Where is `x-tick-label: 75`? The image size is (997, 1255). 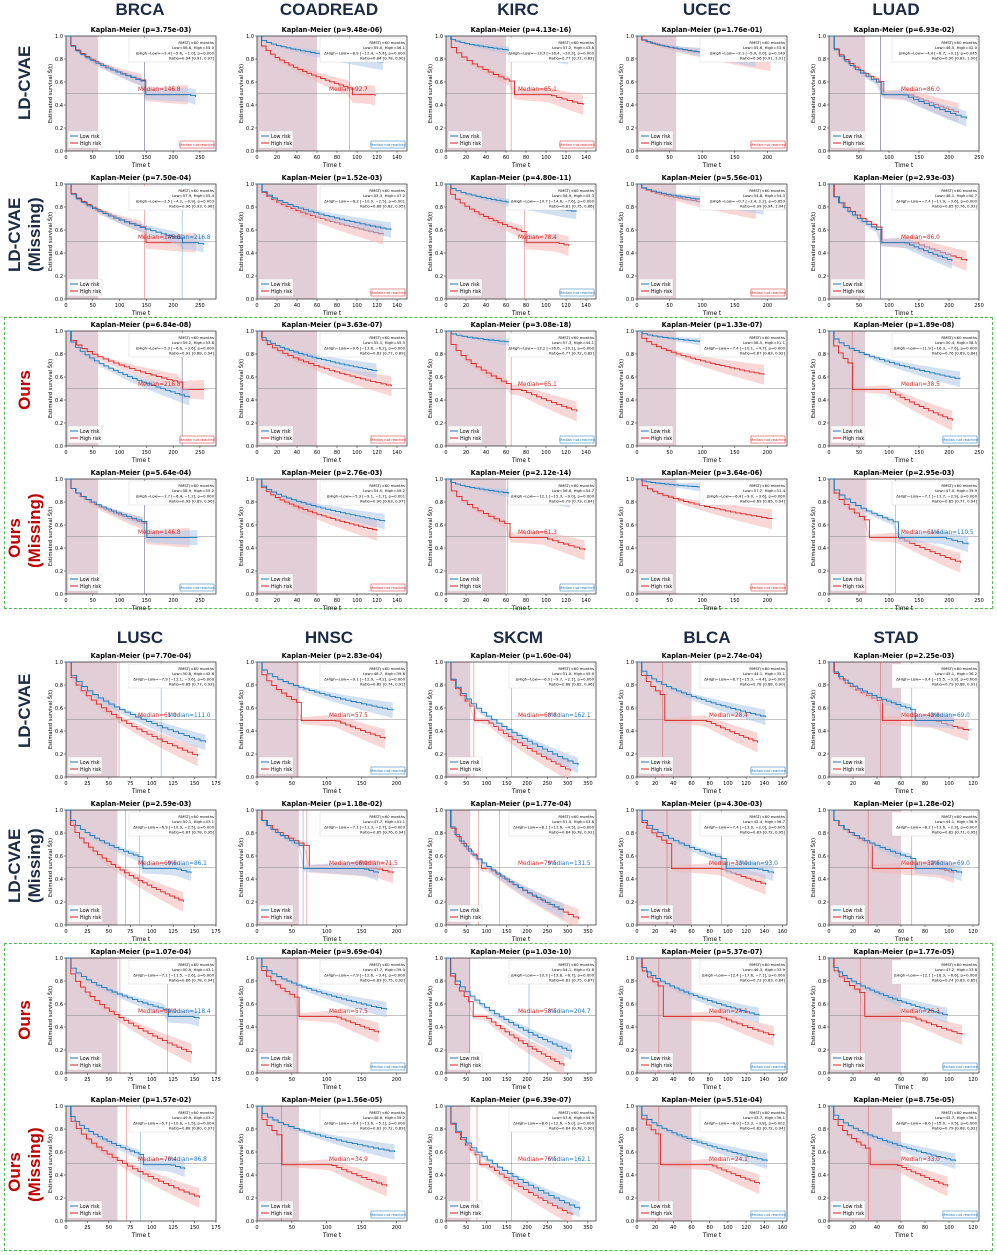 x-tick-label: 75 is located at coordinates (130, 932).